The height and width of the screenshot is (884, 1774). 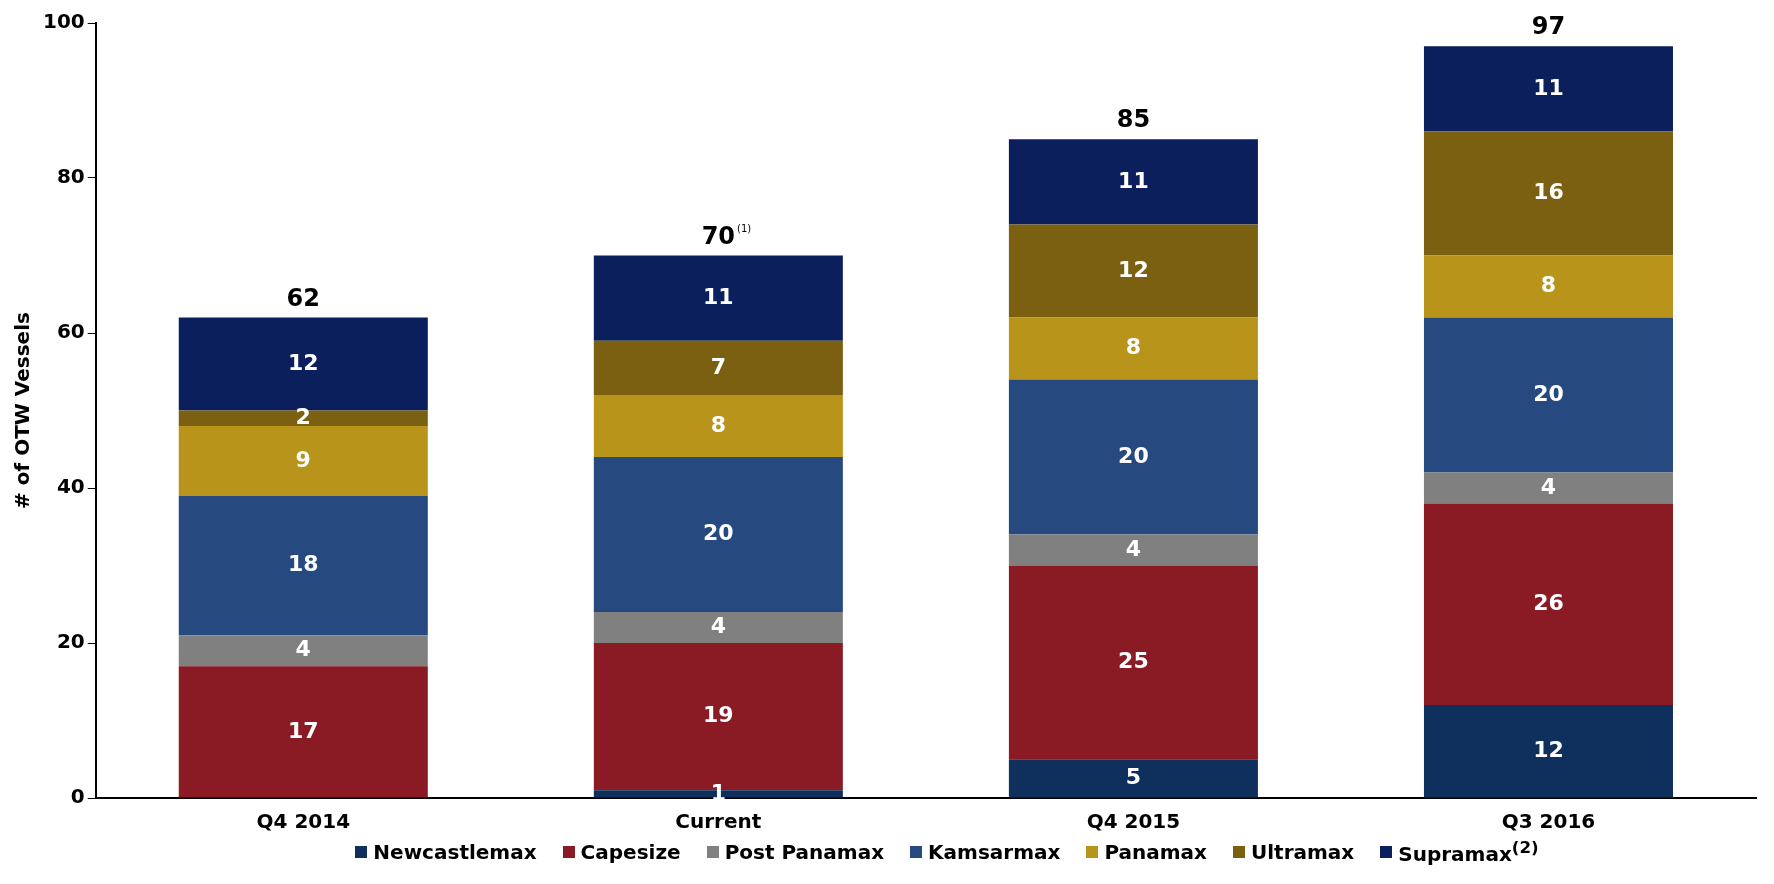 I want to click on legend-label: Post Panamax, so click(x=804, y=851).